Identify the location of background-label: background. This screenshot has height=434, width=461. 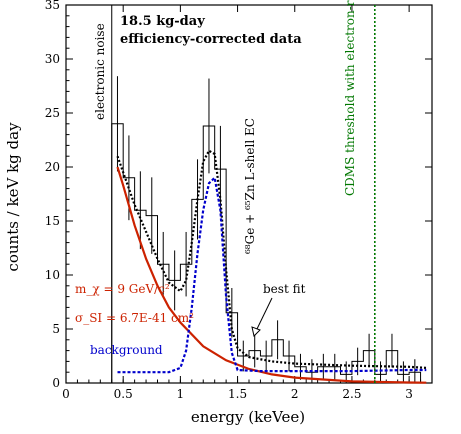
(126, 350).